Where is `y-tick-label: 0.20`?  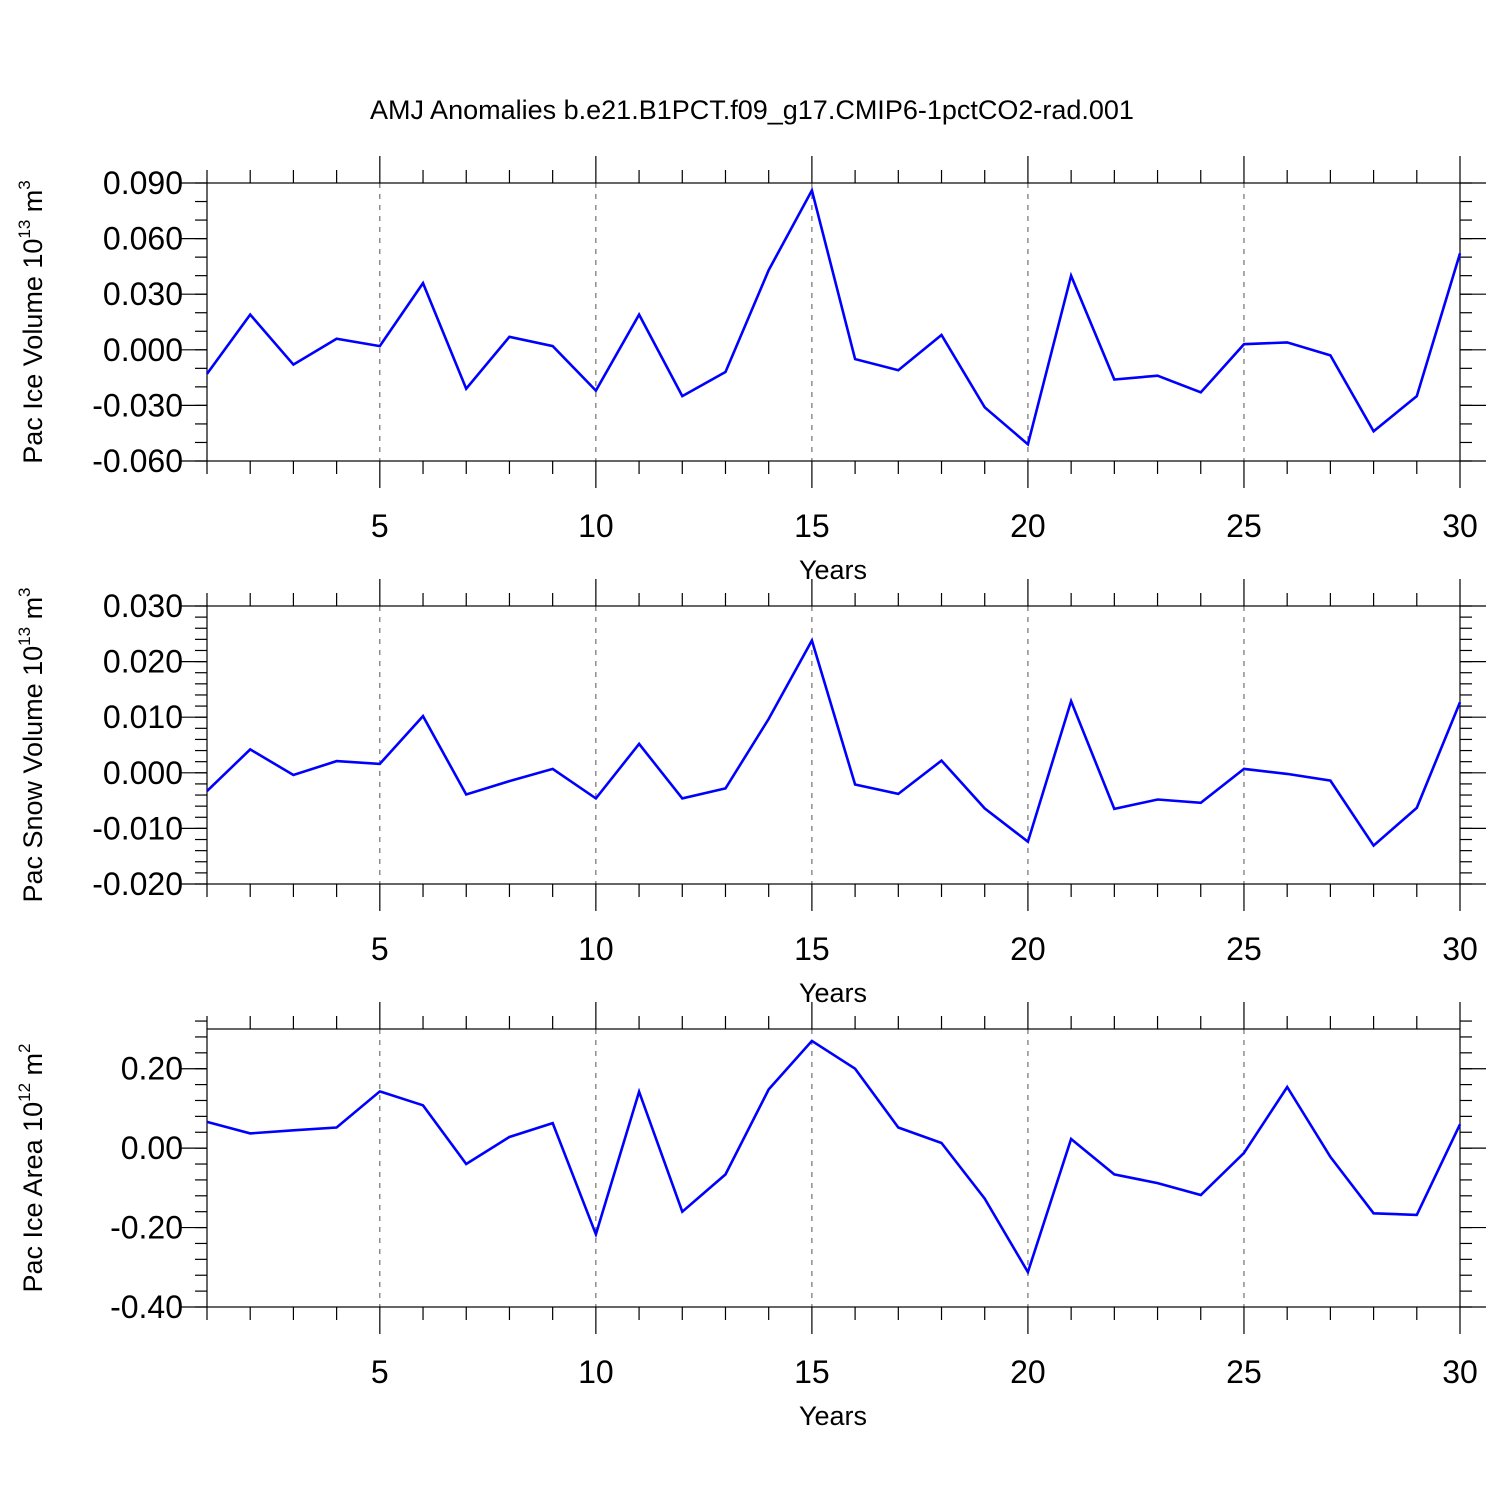
y-tick-label: 0.20 is located at coordinates (152, 1069).